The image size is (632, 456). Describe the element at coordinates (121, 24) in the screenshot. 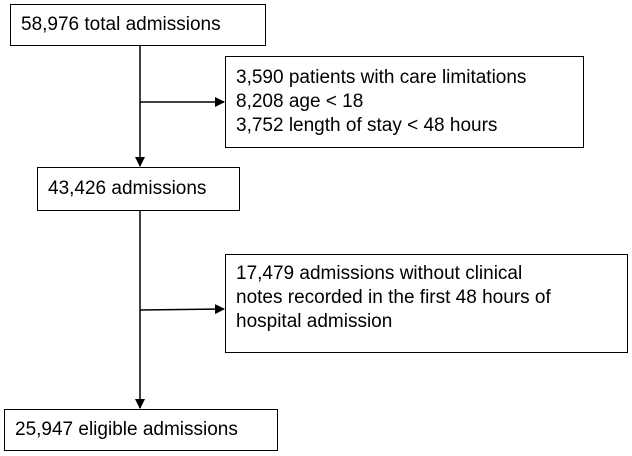

I see `node-total-line-1: 58,976 total admissions` at that location.